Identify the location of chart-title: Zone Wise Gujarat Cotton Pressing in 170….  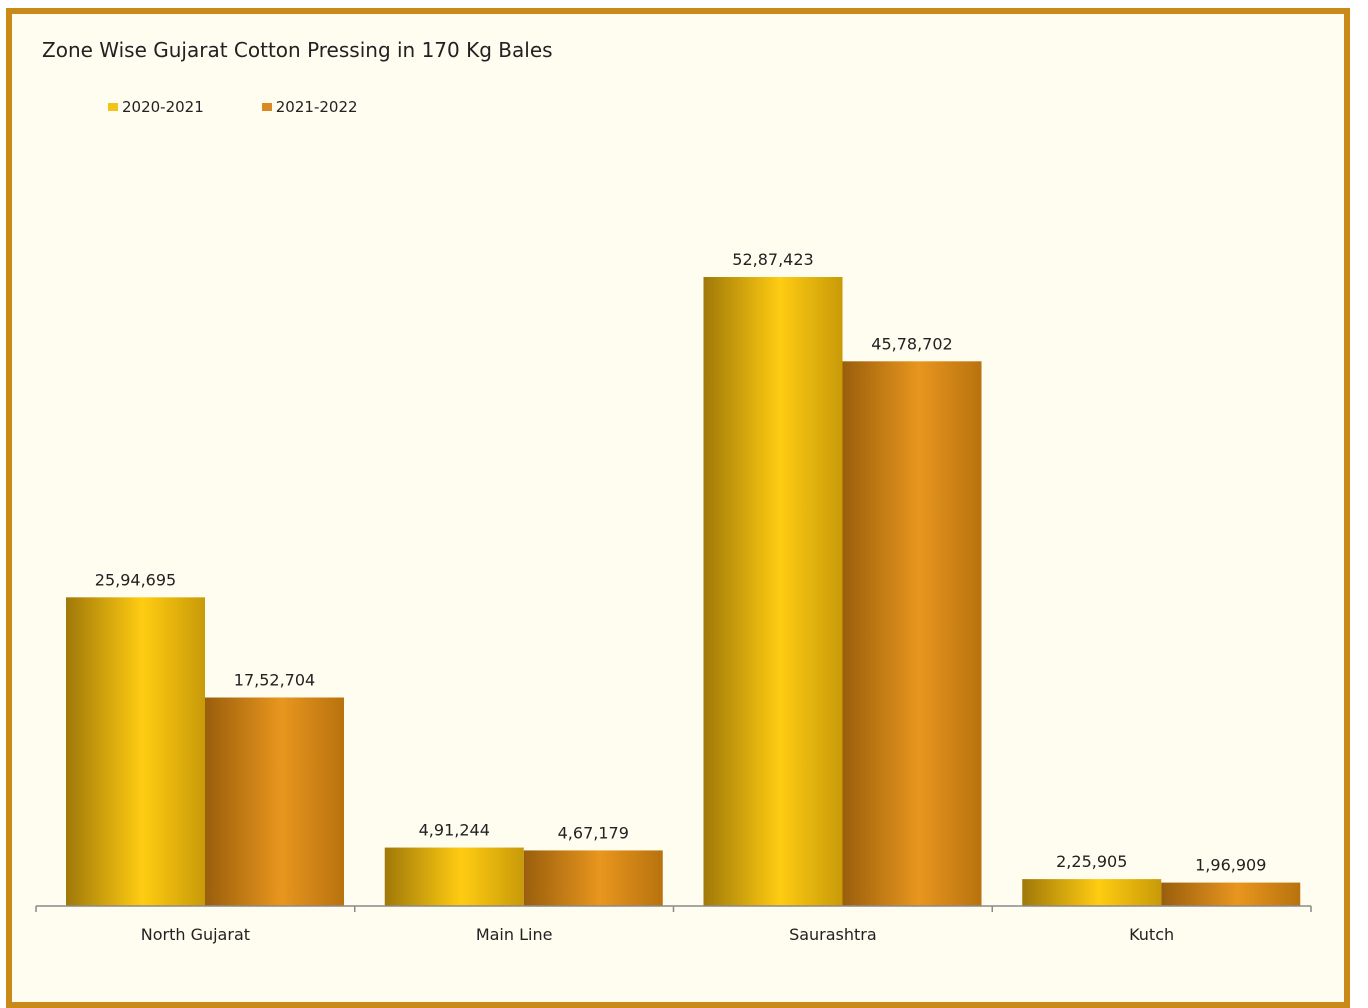
(297, 50).